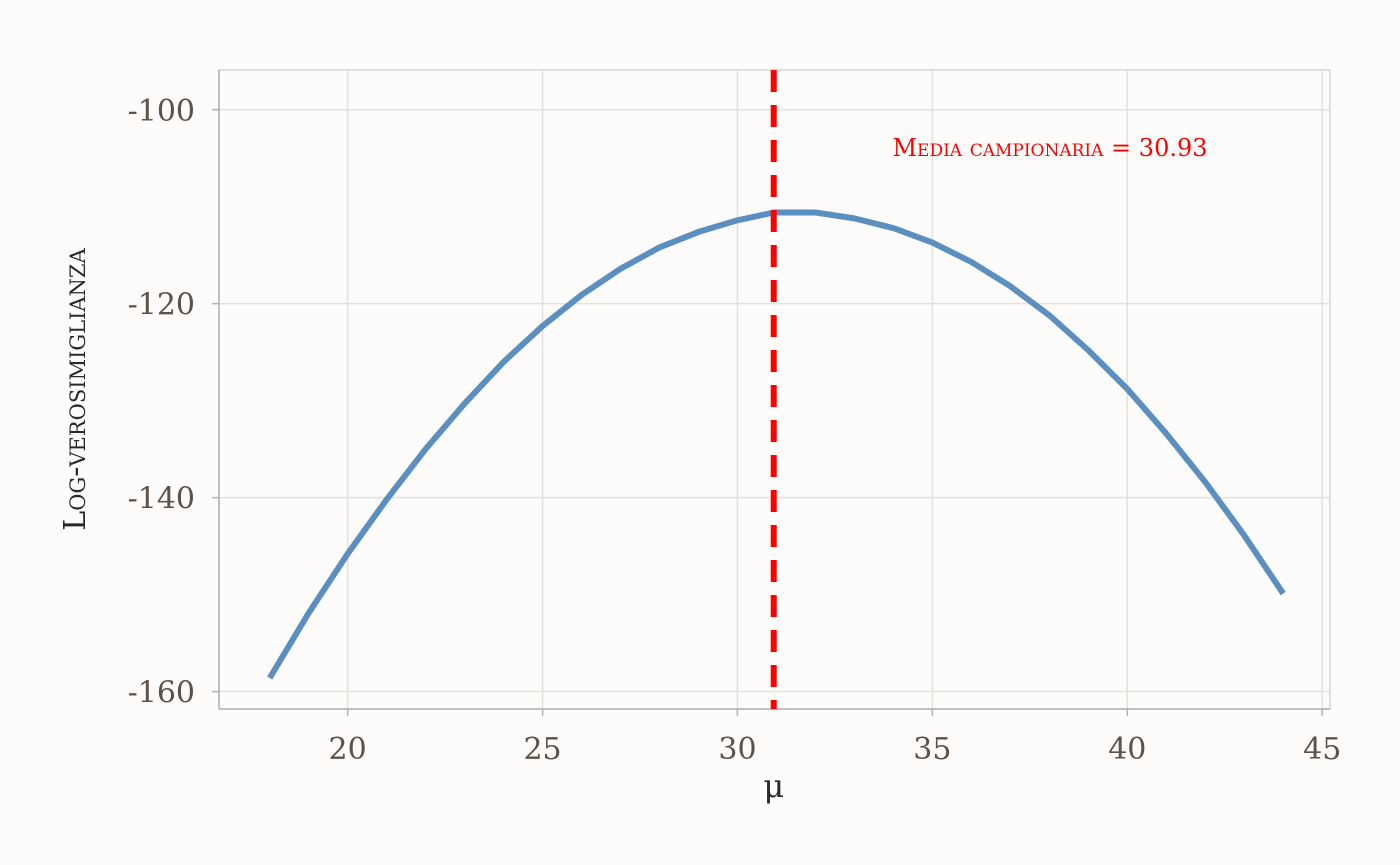 This screenshot has height=865, width=1400. I want to click on x-tick-label: 25, so click(542, 749).